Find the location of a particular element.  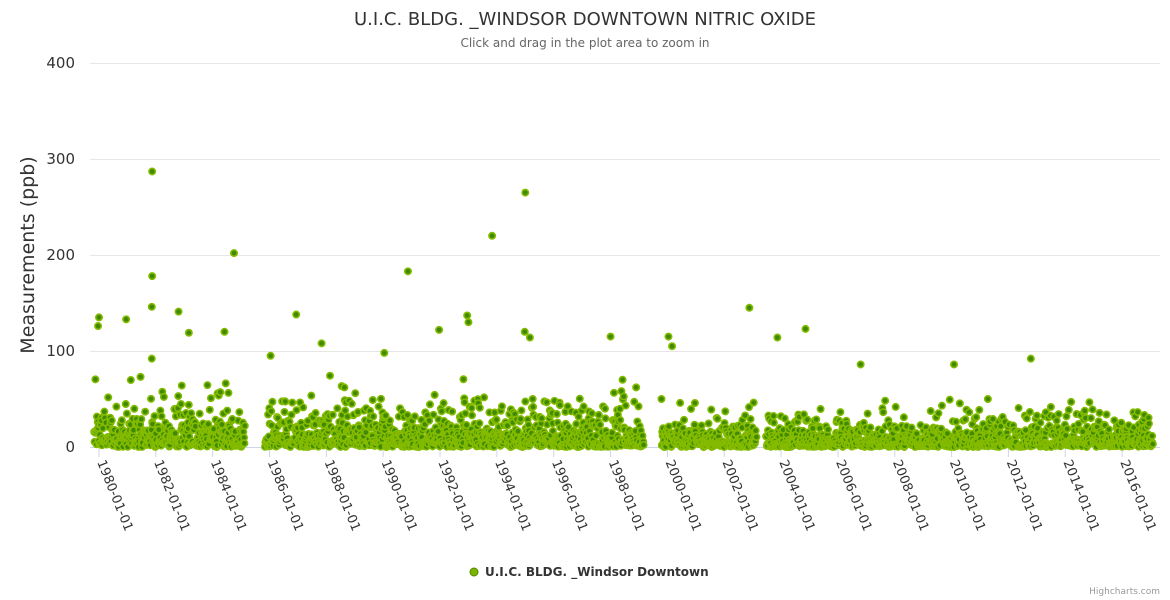

legend-label: U.I.C. BLDG. _Windsor Downtown is located at coordinates (597, 572).